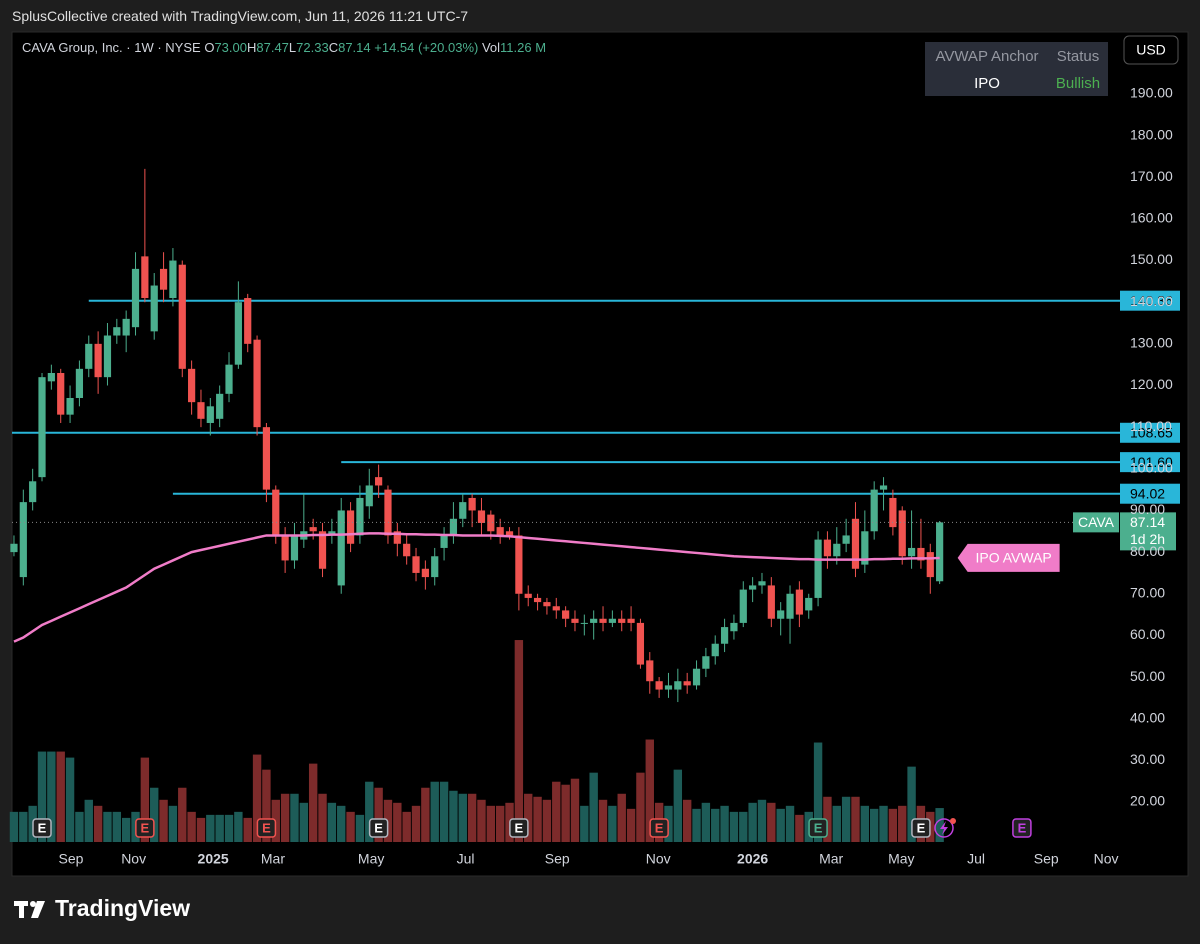  I want to click on level-tag, so click(1150, 432).